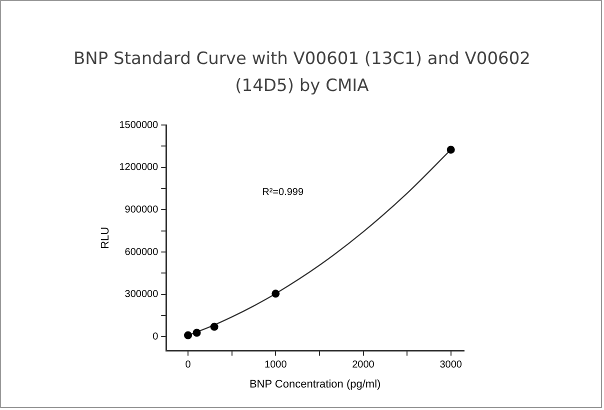 The height and width of the screenshot is (410, 604). What do you see at coordinates (363, 365) in the screenshot?
I see `x-tick-label: 2000` at bounding box center [363, 365].